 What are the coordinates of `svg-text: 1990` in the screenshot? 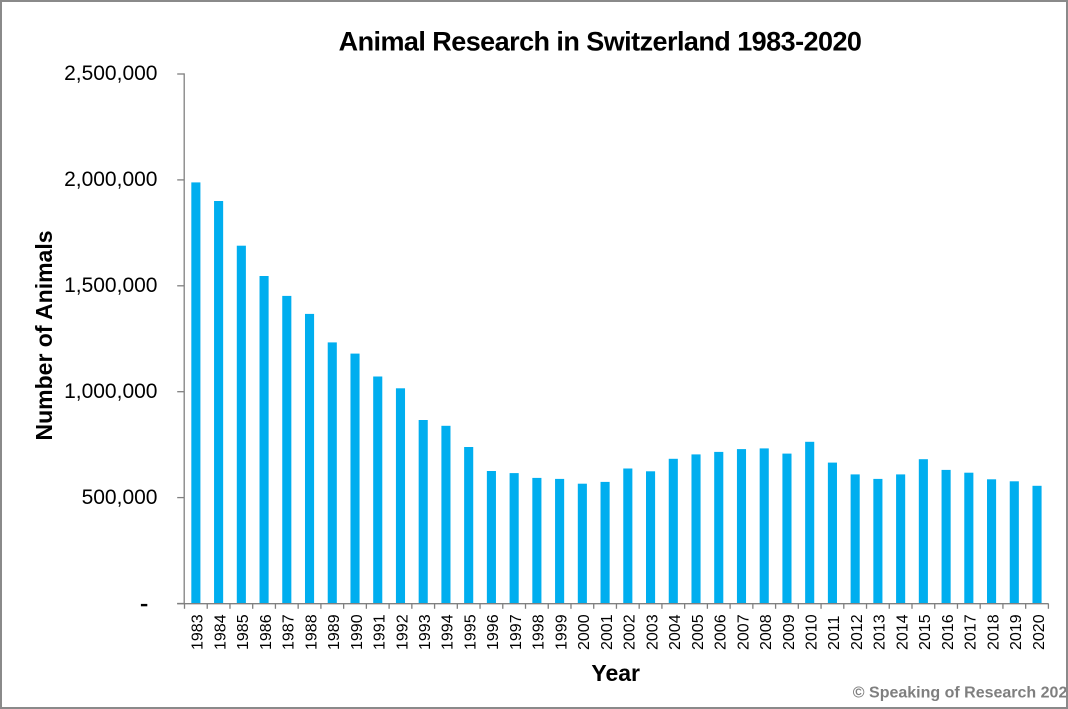 It's located at (357, 632).